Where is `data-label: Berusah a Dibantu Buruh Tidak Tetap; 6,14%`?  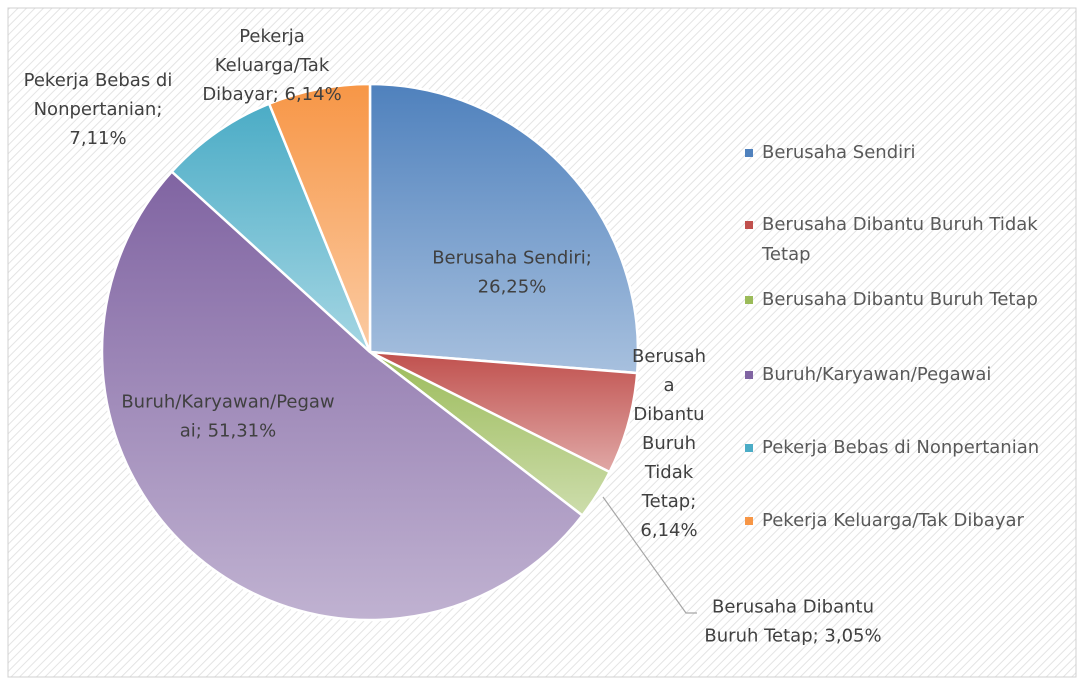
data-label: Berusah a Dibantu Buruh Tidak Tetap; 6,14% is located at coordinates (669, 443).